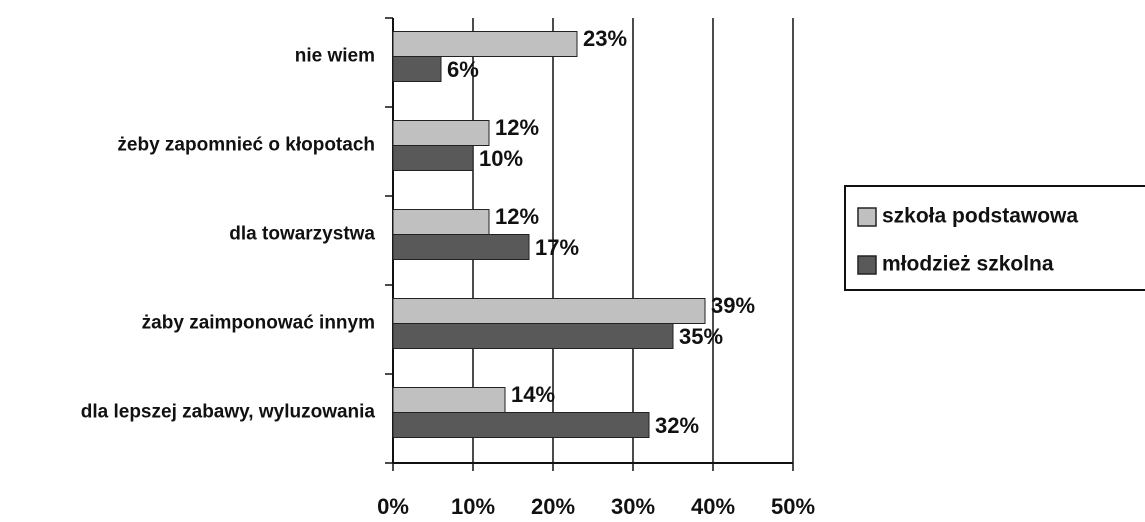  What do you see at coordinates (533, 394) in the screenshot?
I see `value-label: 14%` at bounding box center [533, 394].